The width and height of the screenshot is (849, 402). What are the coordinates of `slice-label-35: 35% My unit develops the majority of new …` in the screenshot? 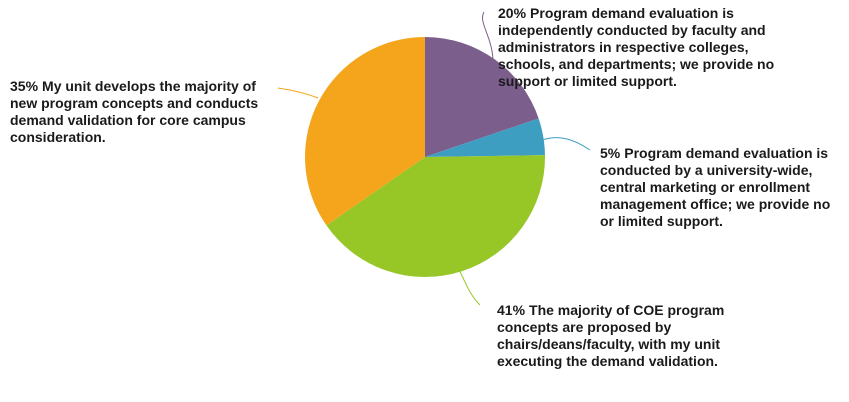 It's located at (141, 112).